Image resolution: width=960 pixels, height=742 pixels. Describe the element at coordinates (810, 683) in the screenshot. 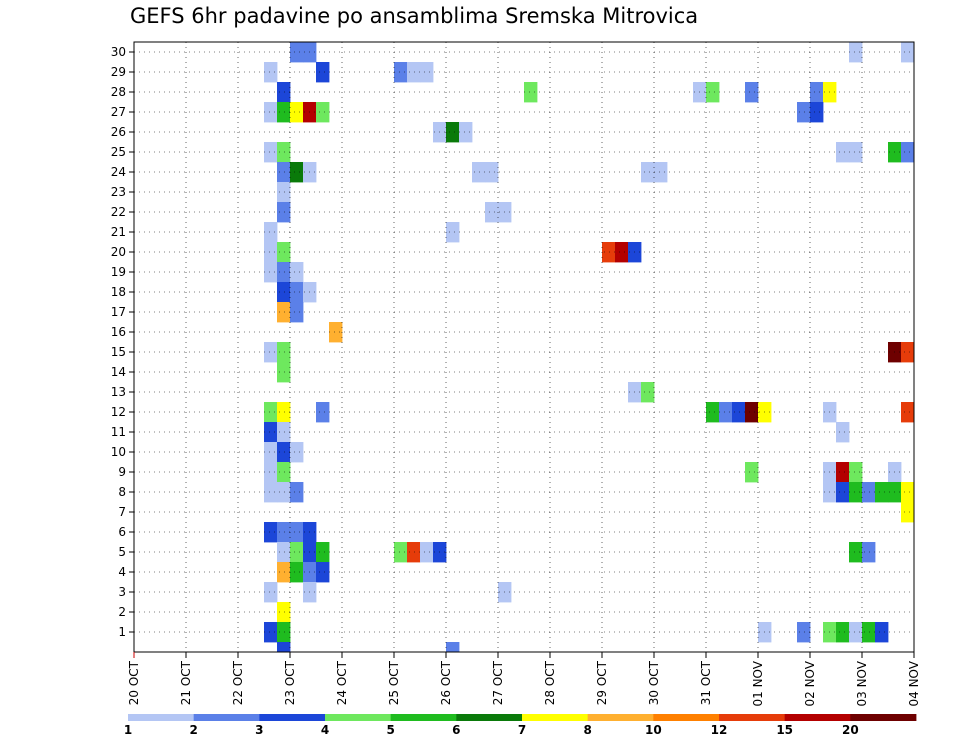

I see `x-tick-label: 02 NOV` at that location.